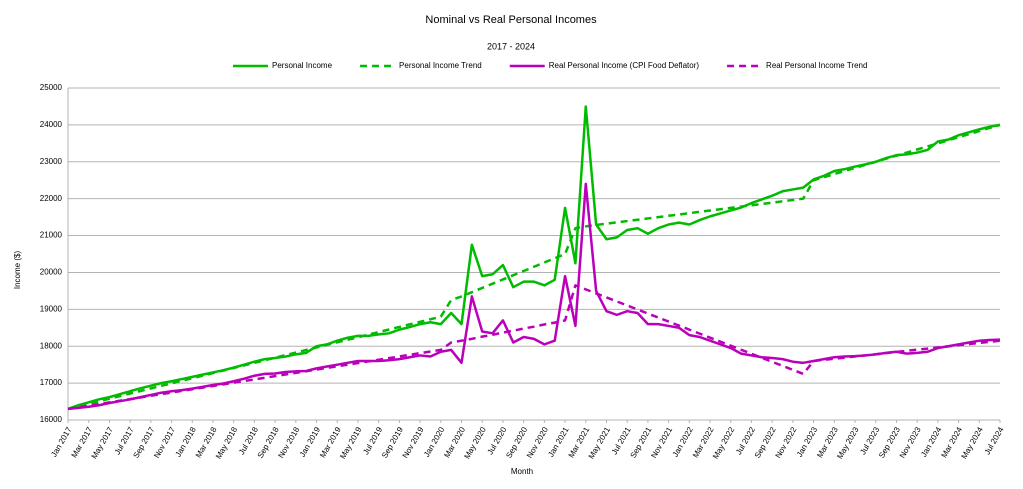  I want to click on y-tick-label: 21000, so click(51, 235).